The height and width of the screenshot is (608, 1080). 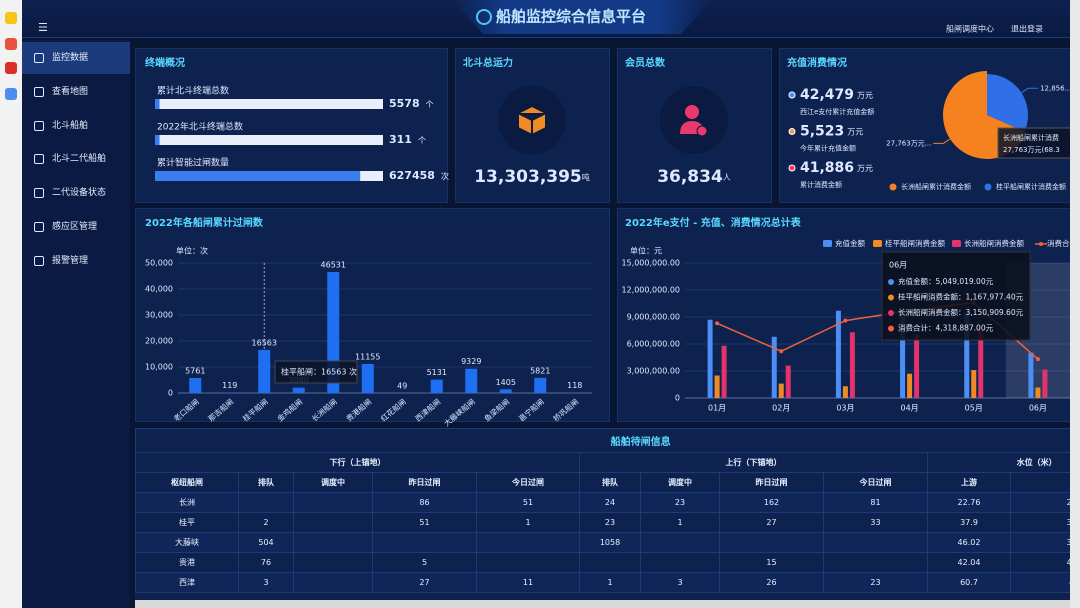 What do you see at coordinates (445, 176) in the screenshot?
I see `unit: 次` at bounding box center [445, 176].